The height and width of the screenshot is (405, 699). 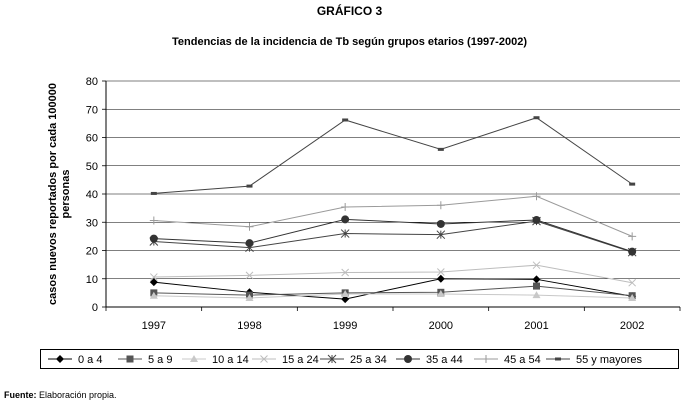 I want to click on y-tick-label: 30, so click(x=92, y=223).